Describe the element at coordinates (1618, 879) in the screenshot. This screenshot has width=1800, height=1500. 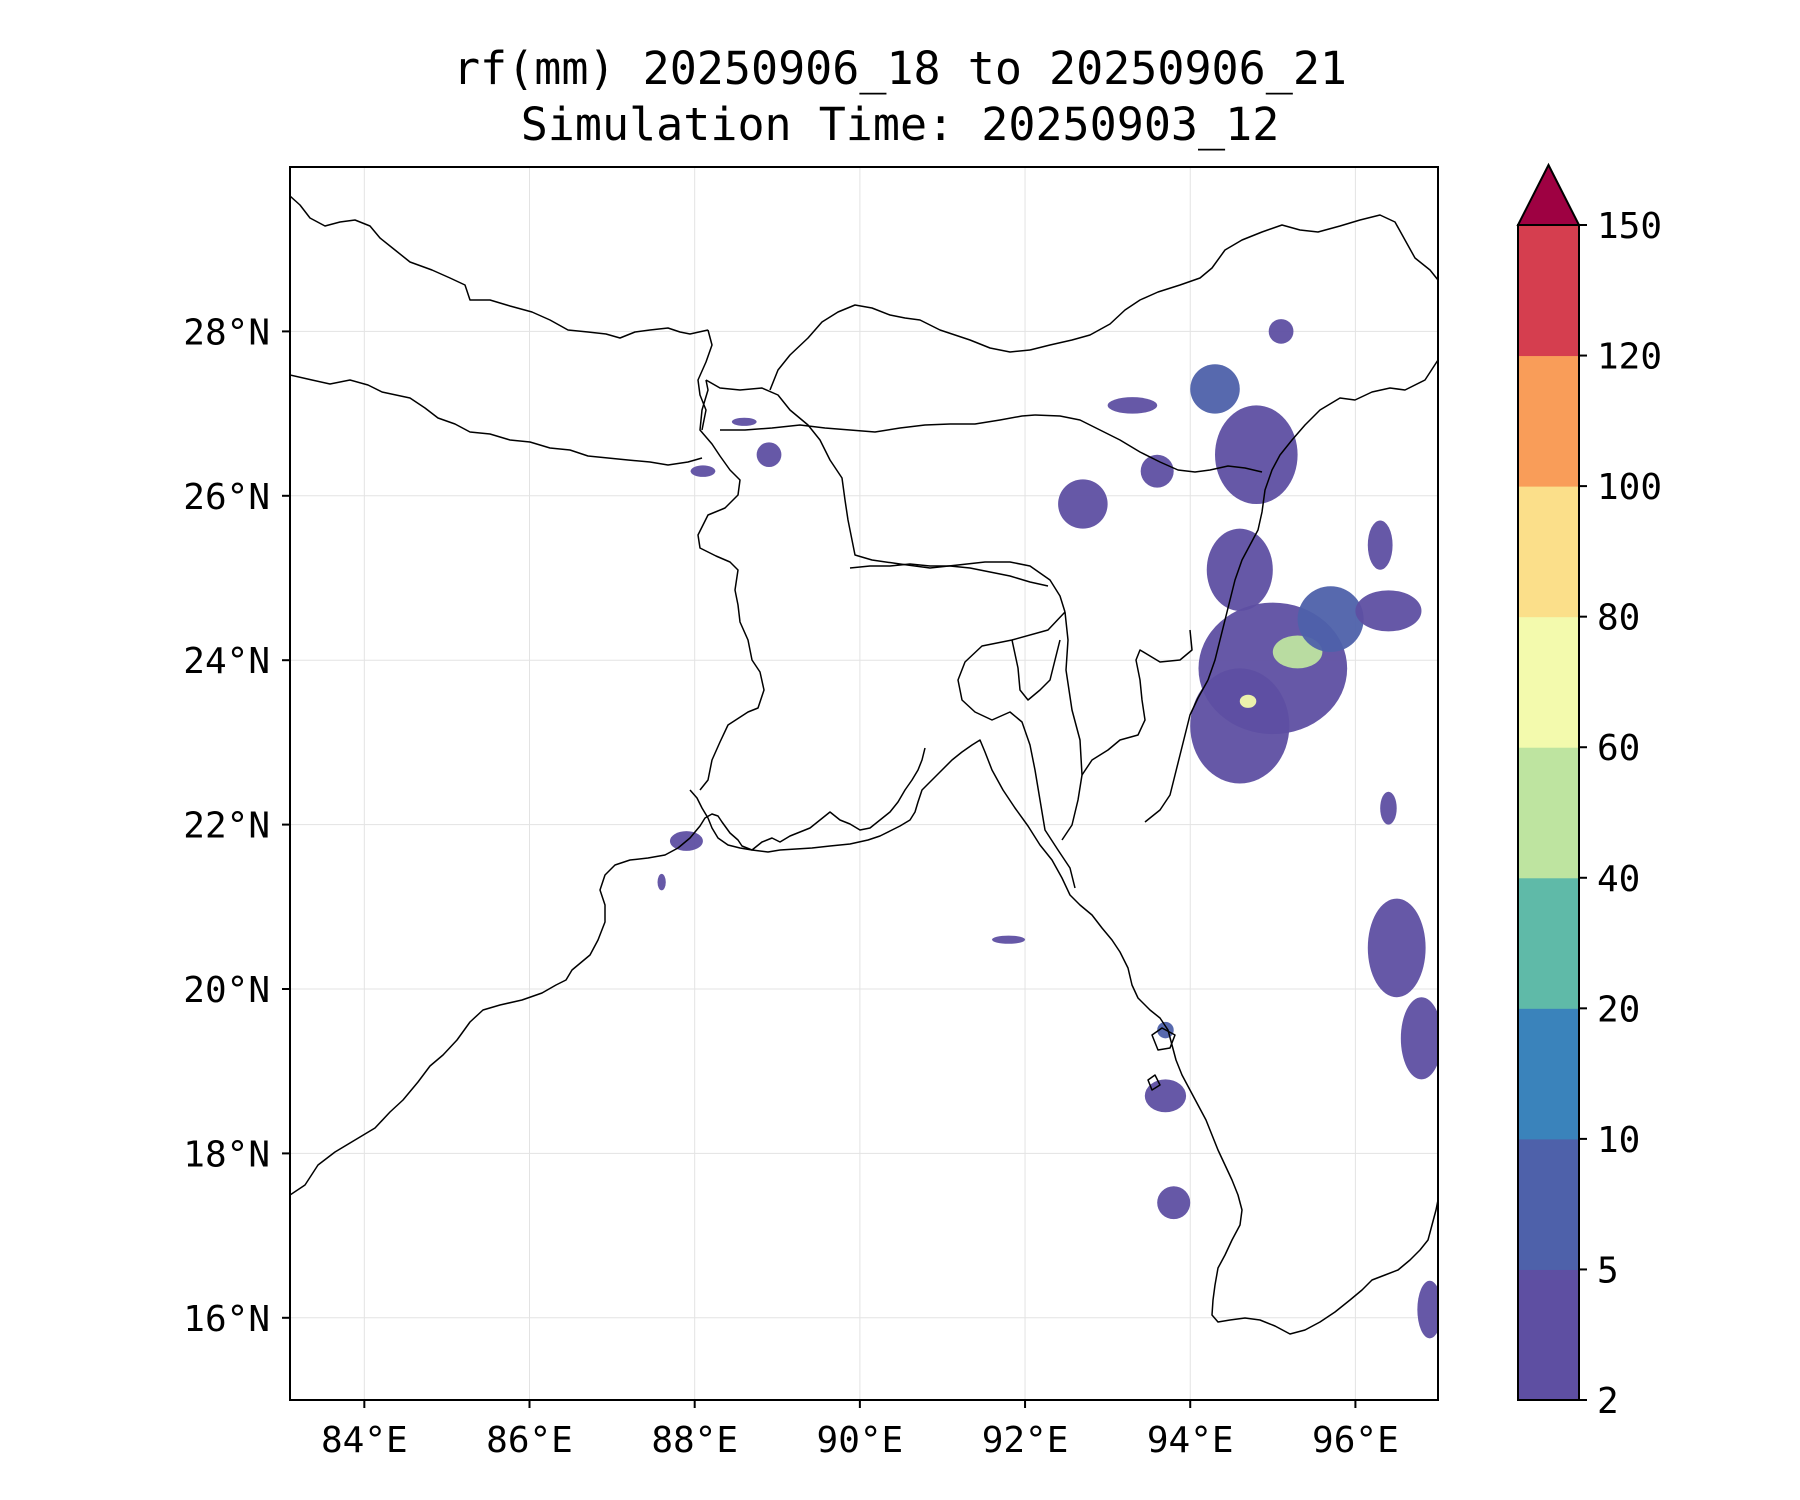
I see `colorbar-tick-label: 40` at that location.